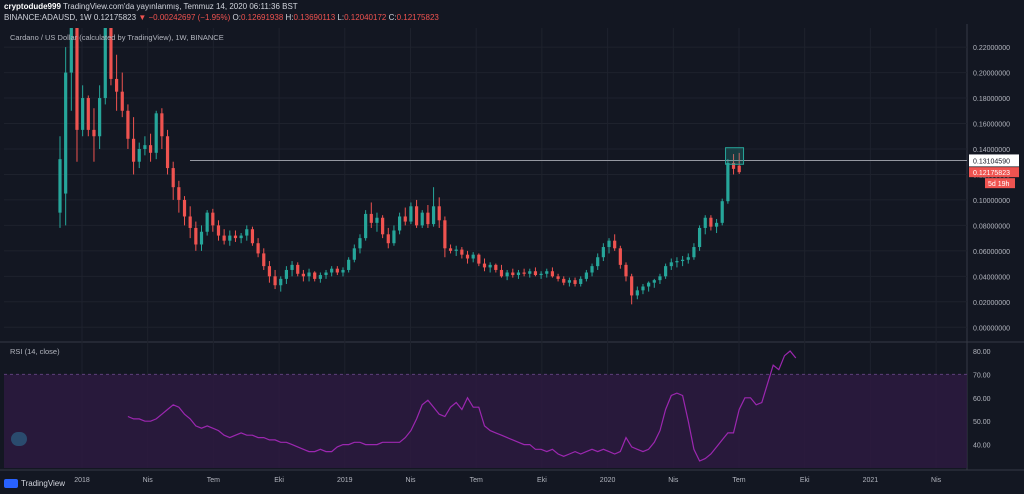 Image resolution: width=1024 pixels, height=494 pixels. I want to click on rsi-line, so click(462, 406).